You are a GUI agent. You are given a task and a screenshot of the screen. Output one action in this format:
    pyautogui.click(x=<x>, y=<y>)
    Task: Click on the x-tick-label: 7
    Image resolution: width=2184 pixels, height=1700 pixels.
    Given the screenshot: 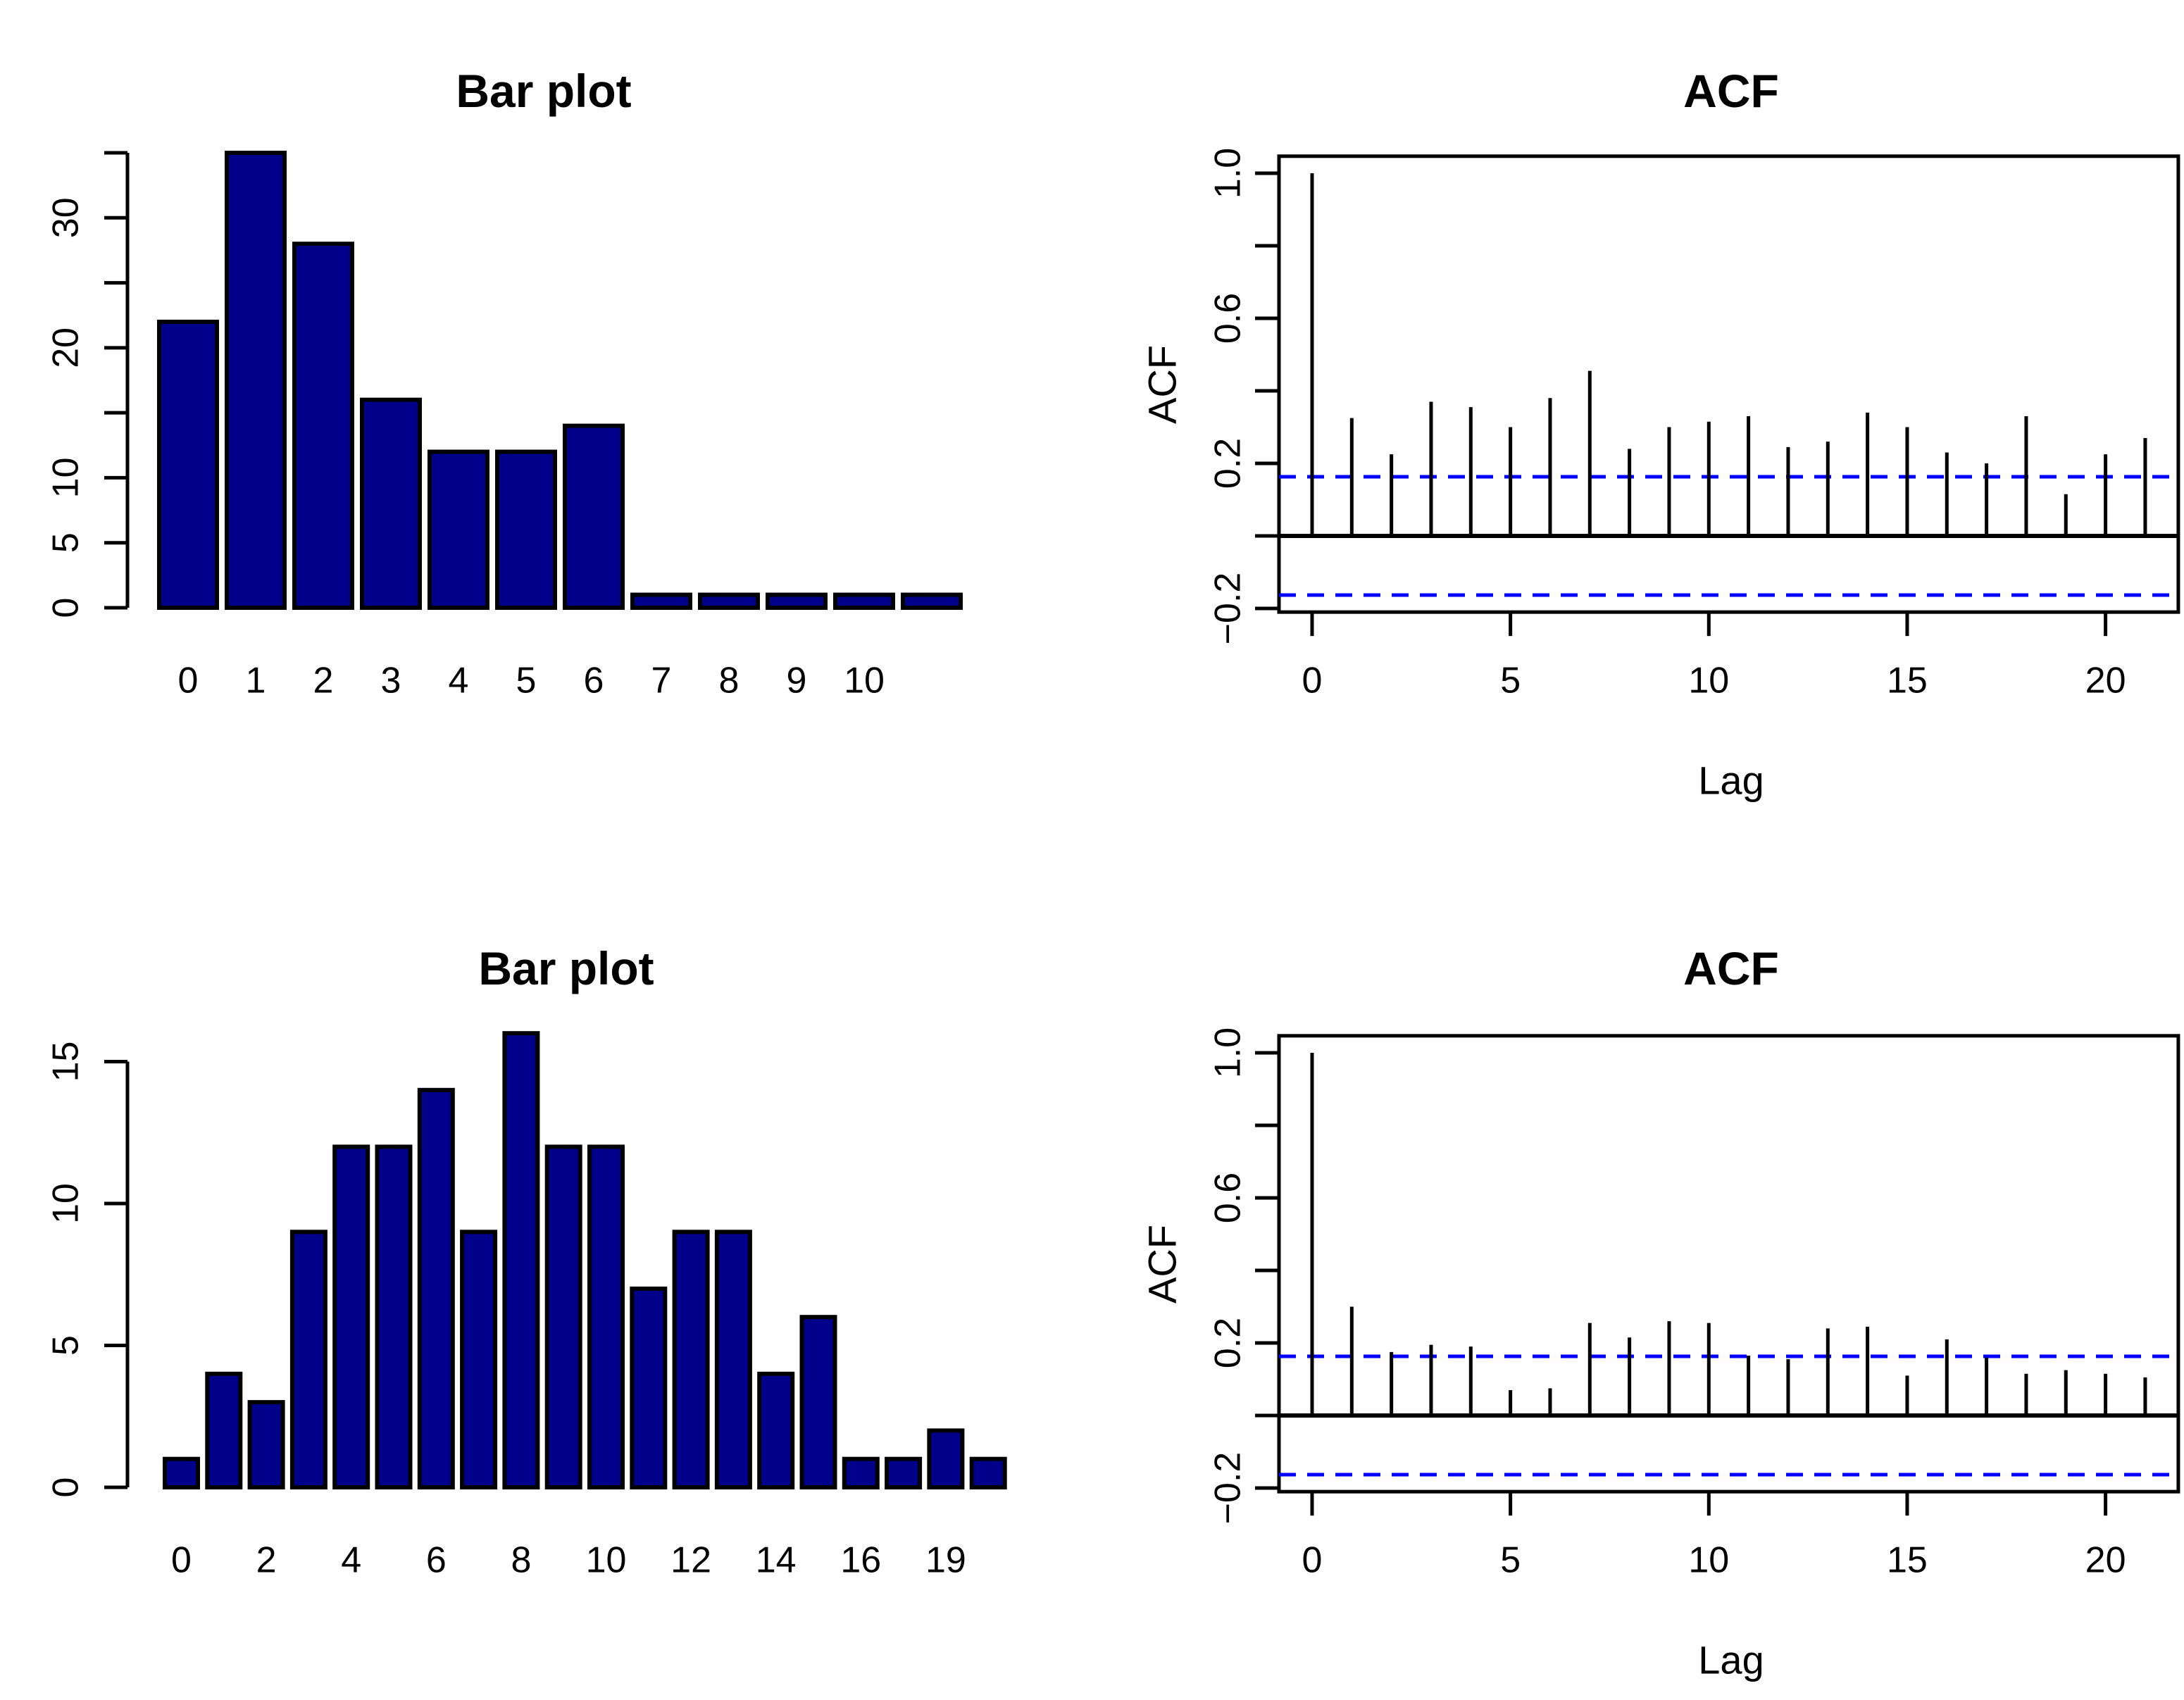 What is the action you would take?
    pyautogui.click(x=661, y=681)
    